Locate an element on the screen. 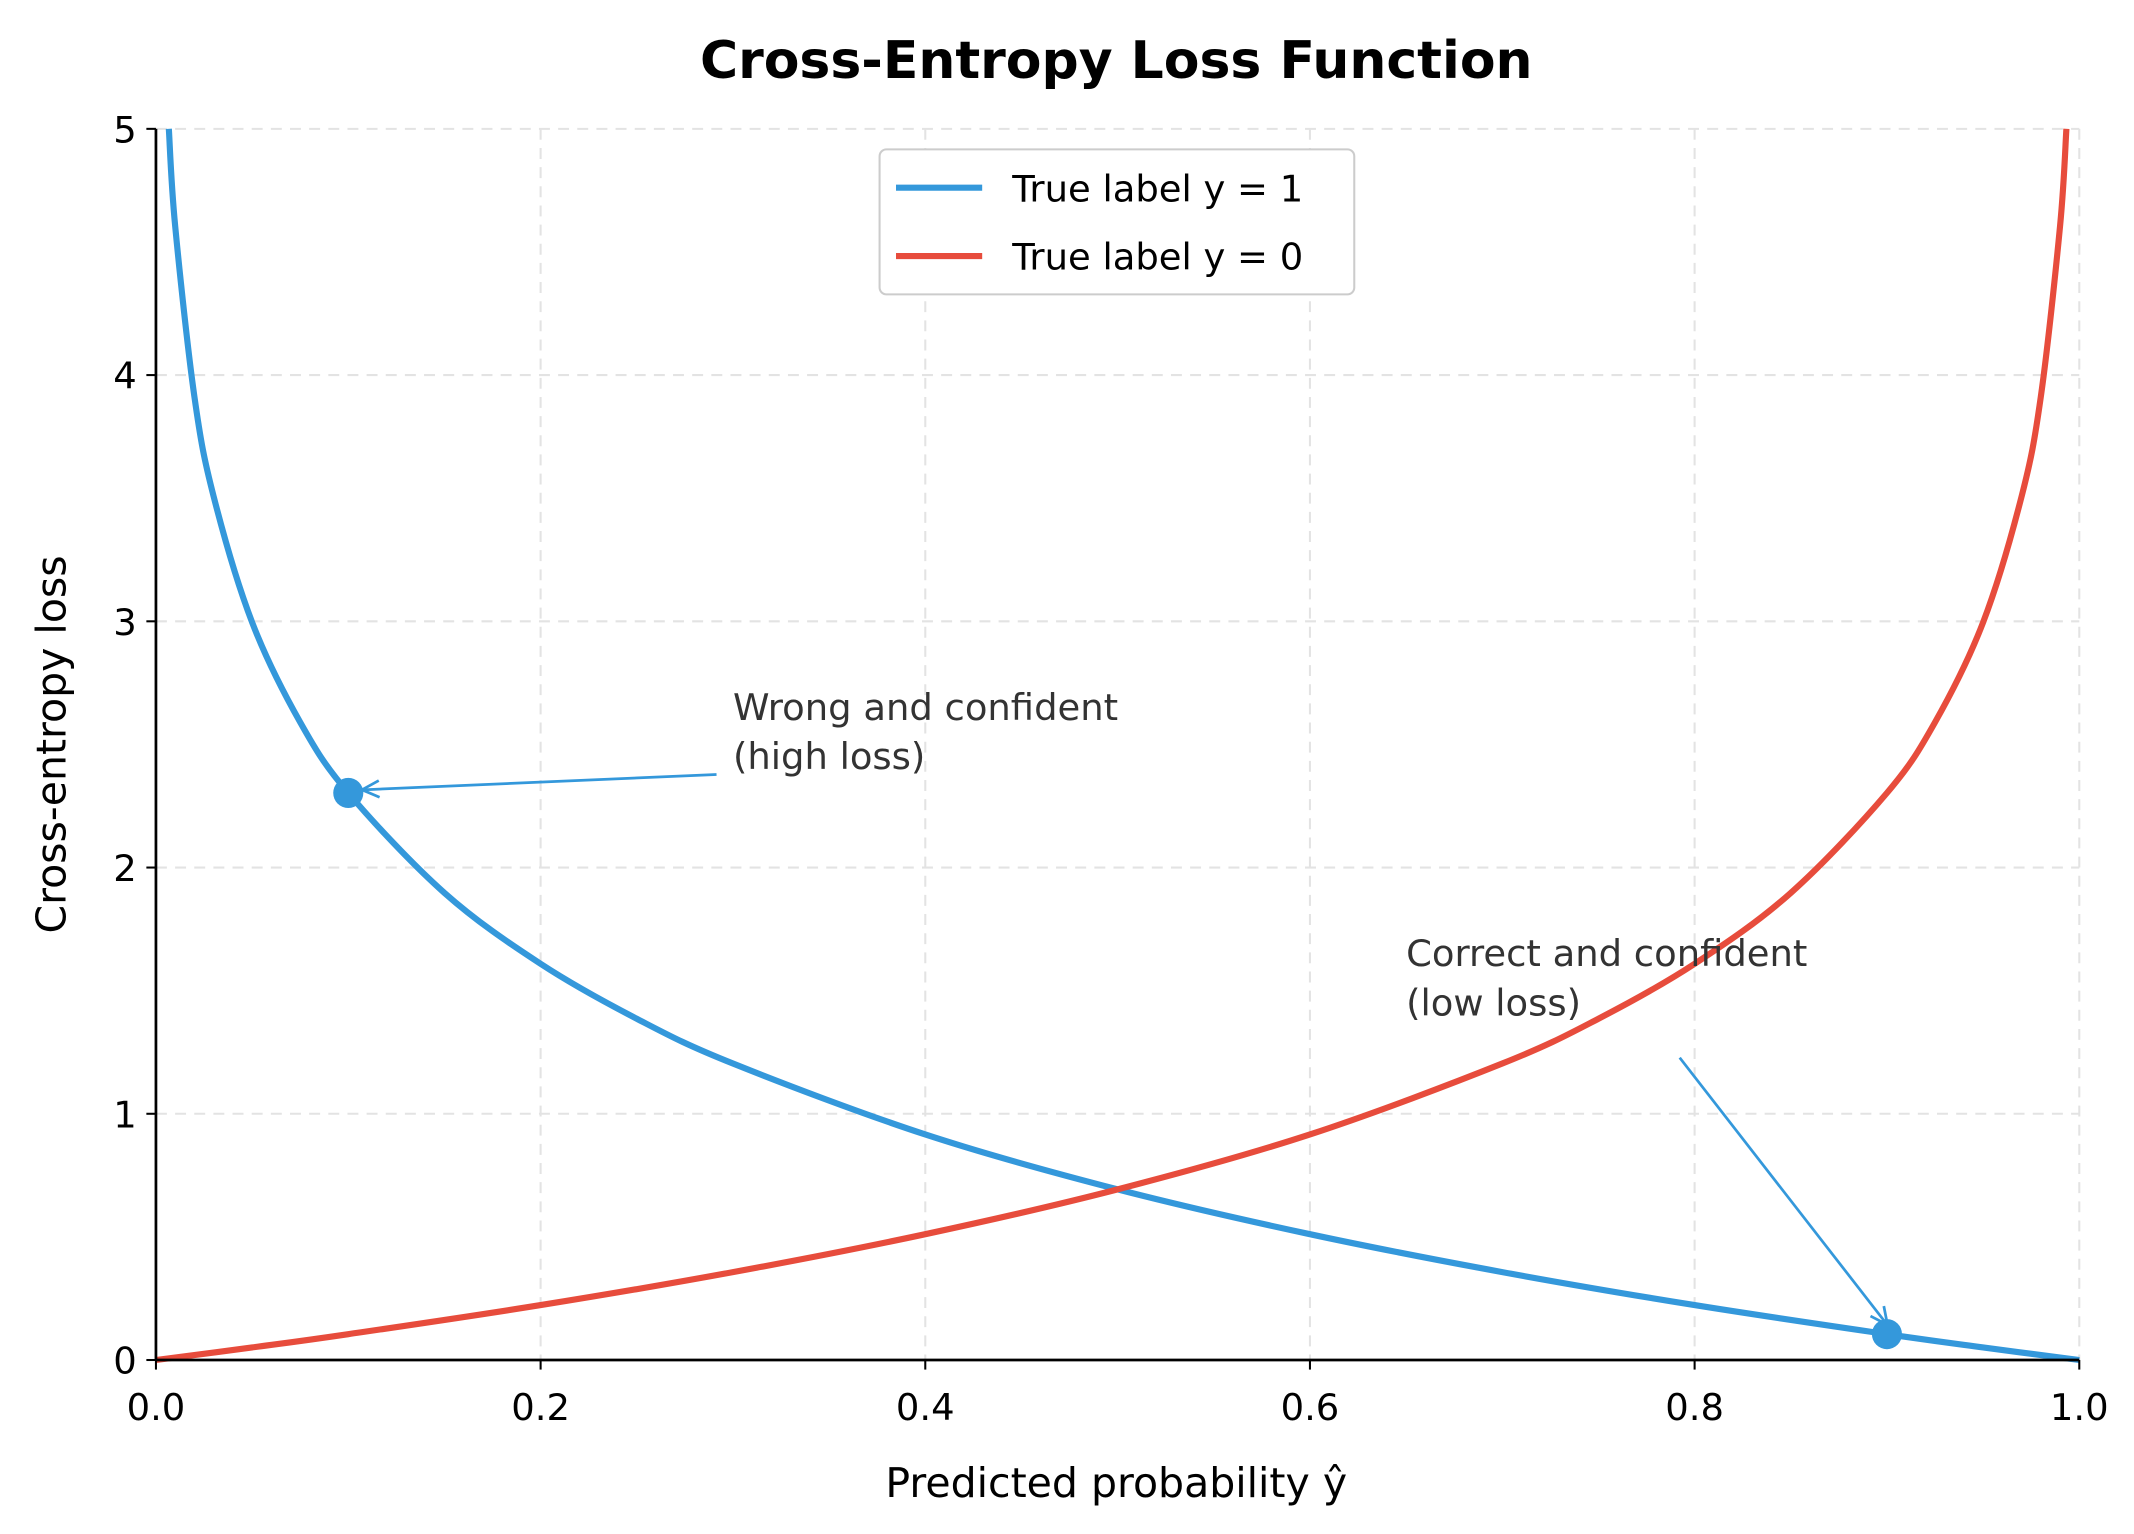  y-tick-label: 5 is located at coordinates (125, 130).